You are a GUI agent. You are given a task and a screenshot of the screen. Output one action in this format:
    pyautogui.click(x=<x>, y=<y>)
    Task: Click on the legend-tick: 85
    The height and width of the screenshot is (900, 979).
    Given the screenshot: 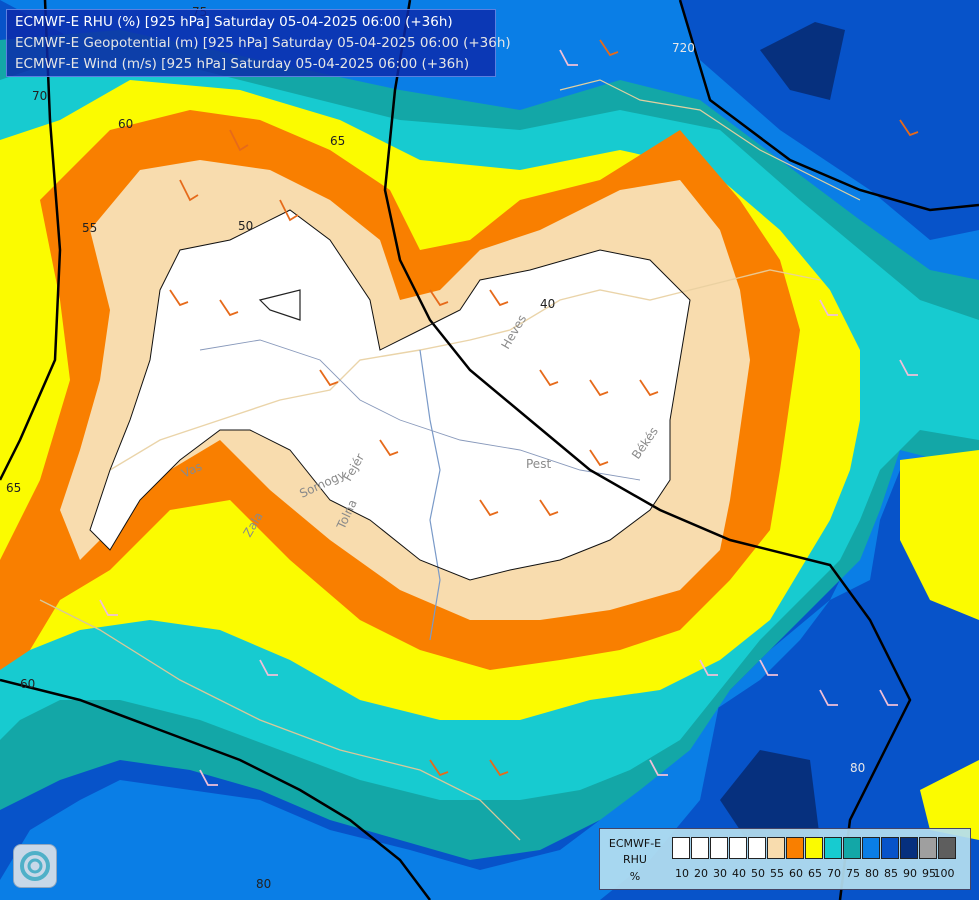 What is the action you would take?
    pyautogui.click(x=891, y=873)
    